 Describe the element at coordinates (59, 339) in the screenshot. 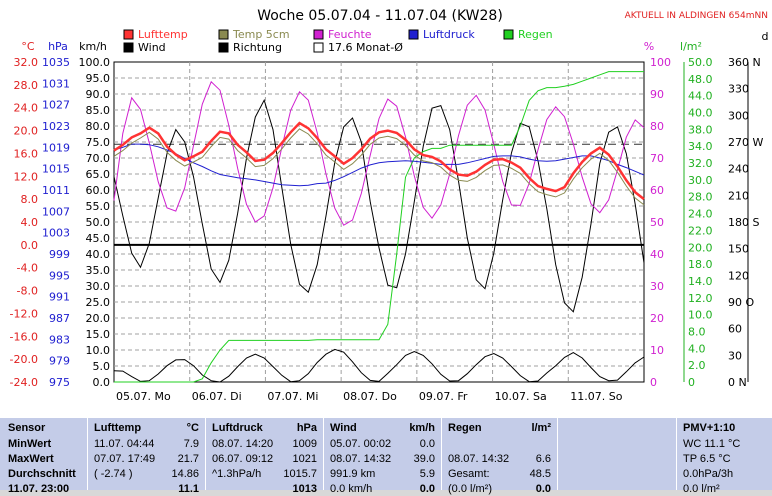

I see `pressure-tick-label: 983` at that location.